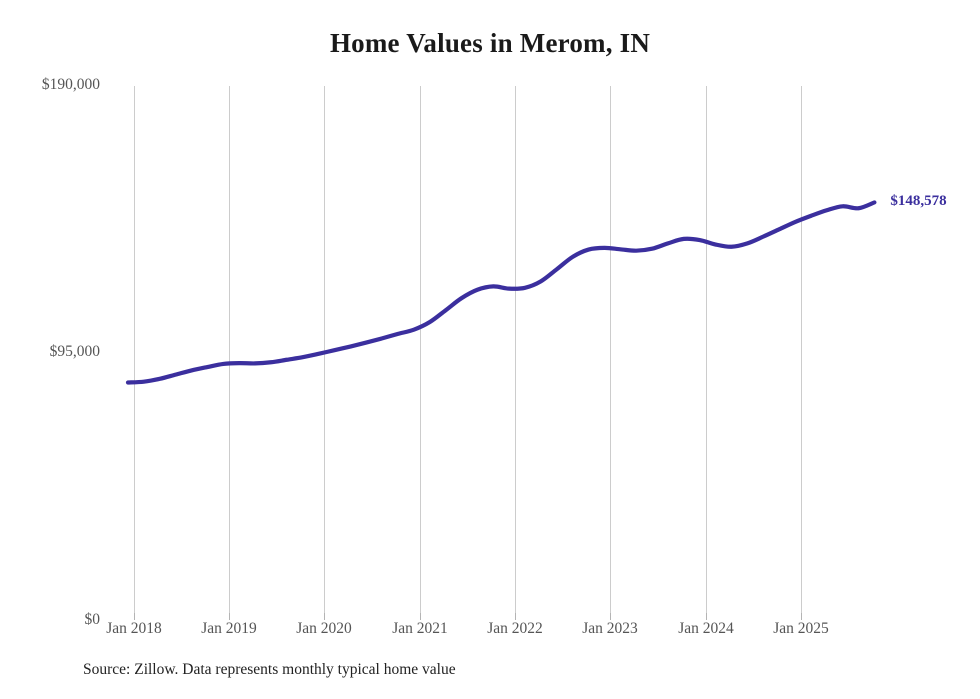 The height and width of the screenshot is (699, 980). I want to click on gridline-jan-2018, so click(134, 353).